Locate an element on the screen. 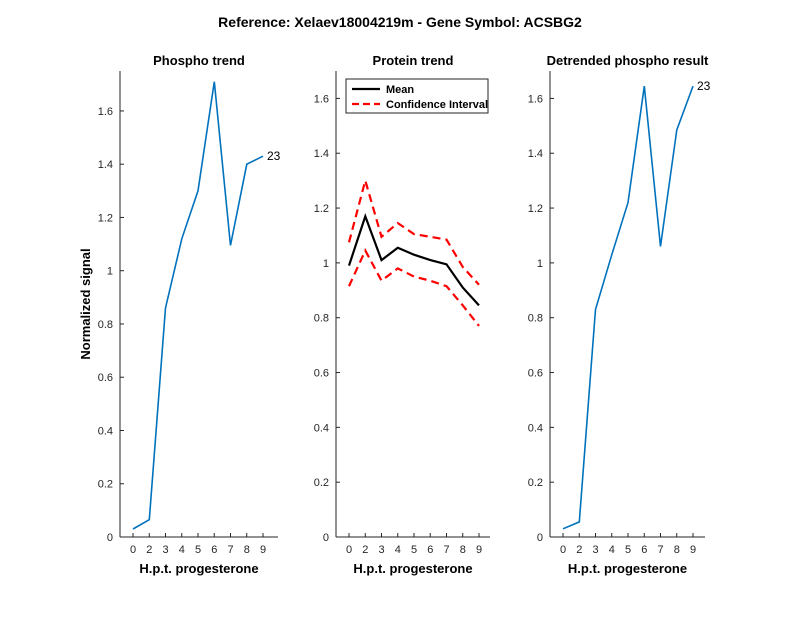 The height and width of the screenshot is (618, 800). legend-box is located at coordinates (417, 96).